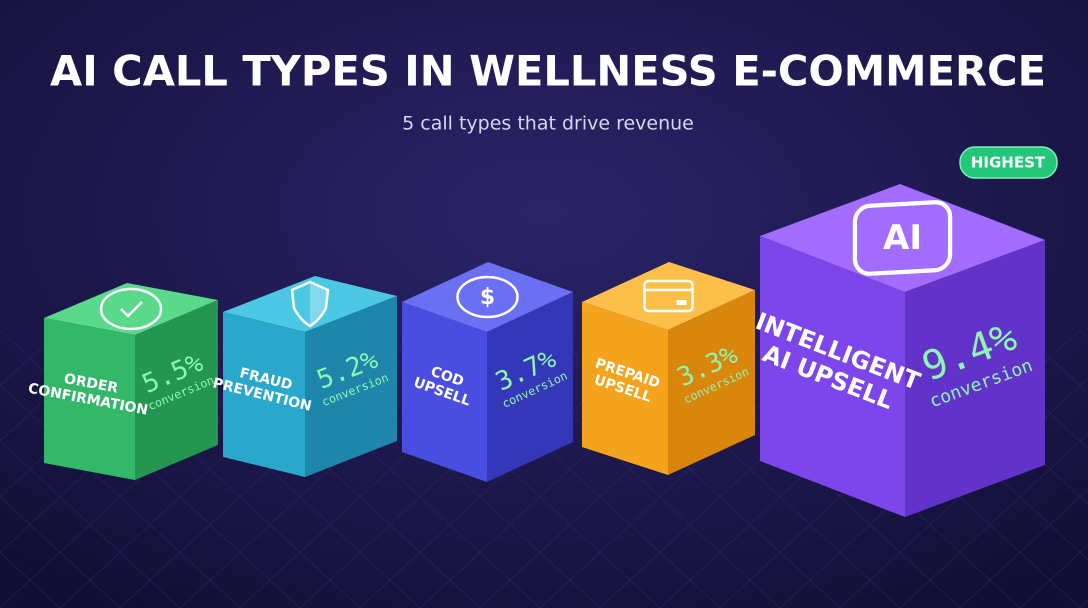 This screenshot has height=608, width=1088. I want to click on icon-card-chip, so click(681, 302).